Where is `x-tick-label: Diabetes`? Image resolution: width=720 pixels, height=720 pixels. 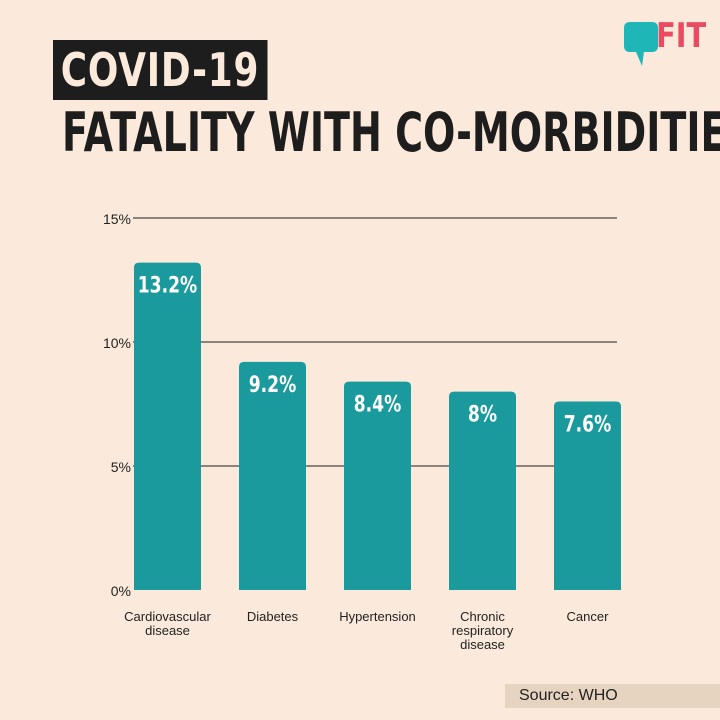 x-tick-label: Diabetes is located at coordinates (273, 616).